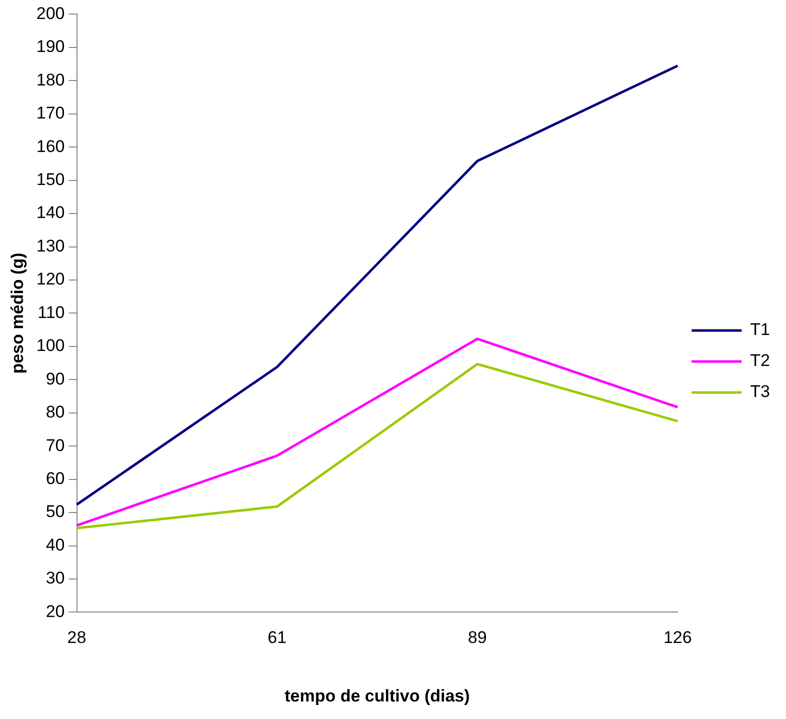  Describe the element at coordinates (50, 179) in the screenshot. I see `y-tick-label: 150` at that location.